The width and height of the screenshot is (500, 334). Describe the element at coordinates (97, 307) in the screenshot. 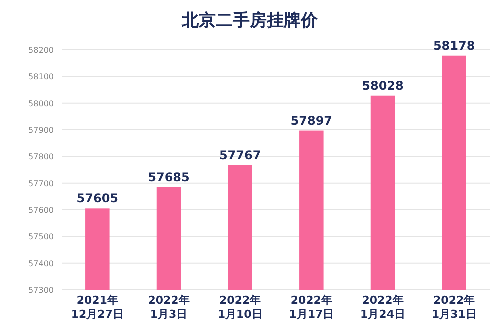

I see `x-tick-label: 2021年 12月27日` at that location.